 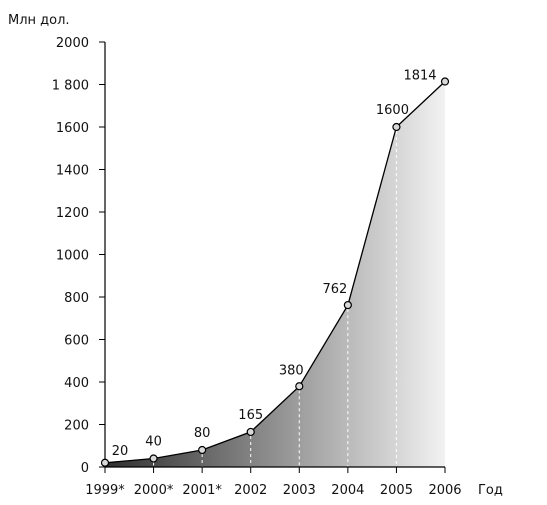 What do you see at coordinates (85, 468) in the screenshot?
I see `y-tick-label: 0` at bounding box center [85, 468].